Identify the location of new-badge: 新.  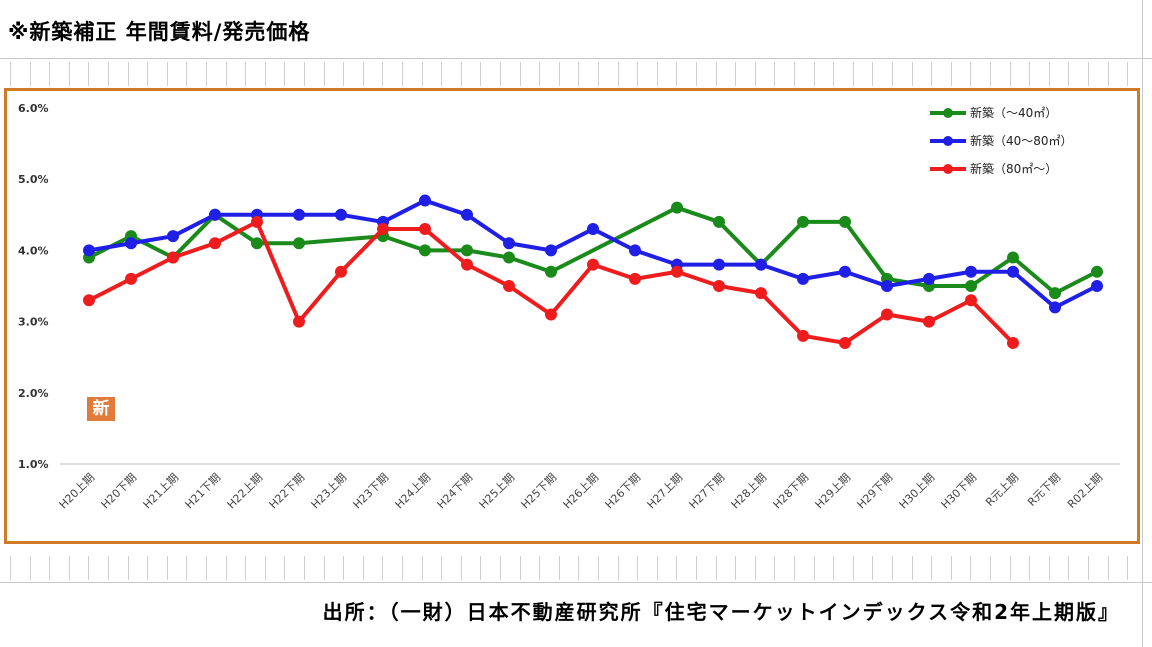
(101, 409).